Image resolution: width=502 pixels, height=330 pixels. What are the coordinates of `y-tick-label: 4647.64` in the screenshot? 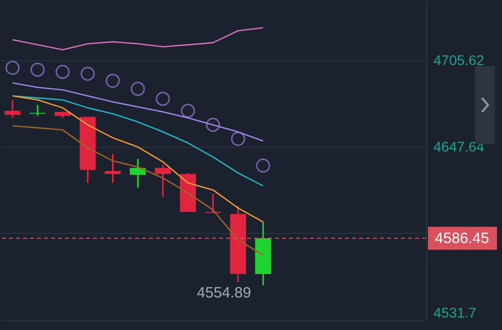 It's located at (459, 146).